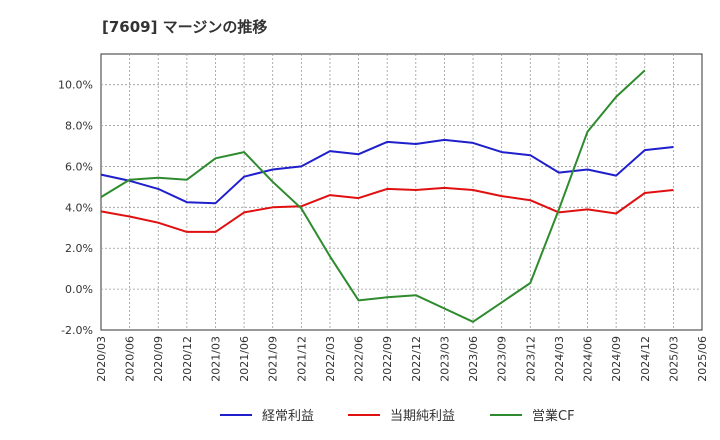  I want to click on x-tick-label: 2020/12, so click(187, 359).